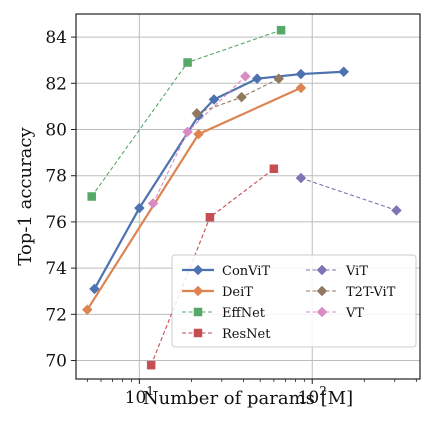 This screenshot has width=433, height=430. I want to click on legend-box, so click(294, 301).